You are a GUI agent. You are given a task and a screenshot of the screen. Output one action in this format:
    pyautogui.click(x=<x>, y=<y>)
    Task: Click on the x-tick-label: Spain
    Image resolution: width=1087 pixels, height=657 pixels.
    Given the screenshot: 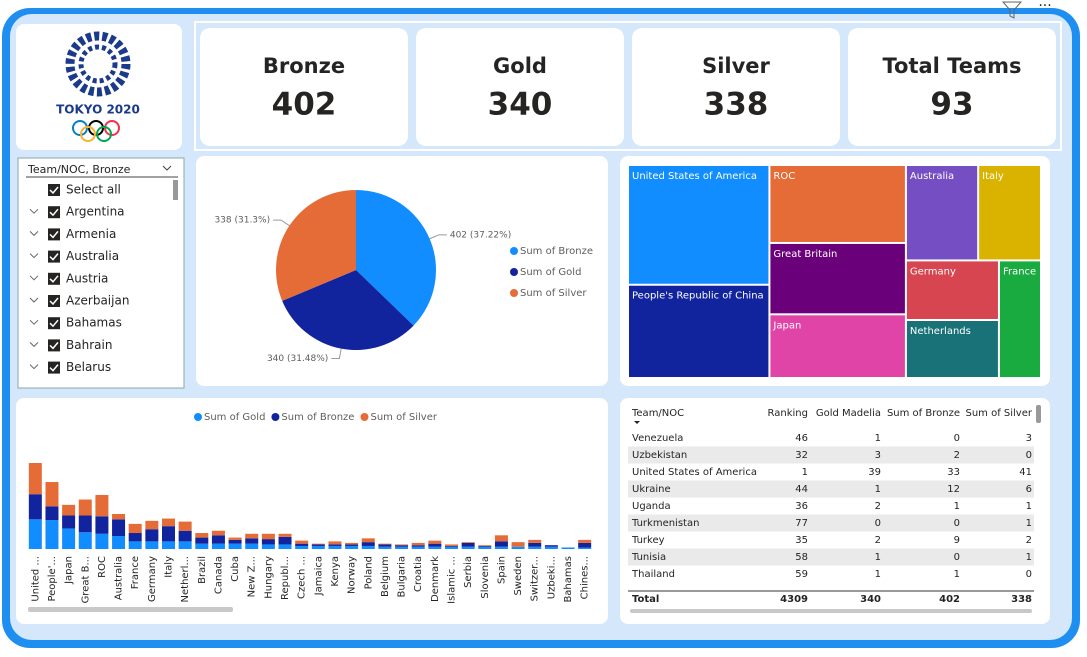 What is the action you would take?
    pyautogui.click(x=501, y=570)
    